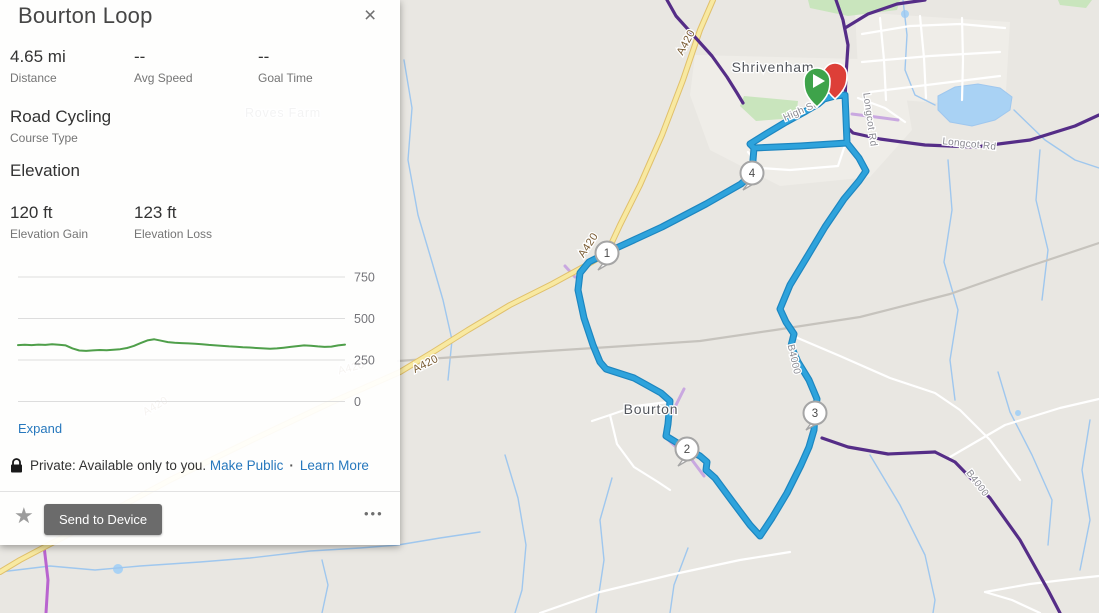  I want to click on close-icon: ×, so click(370, 15).